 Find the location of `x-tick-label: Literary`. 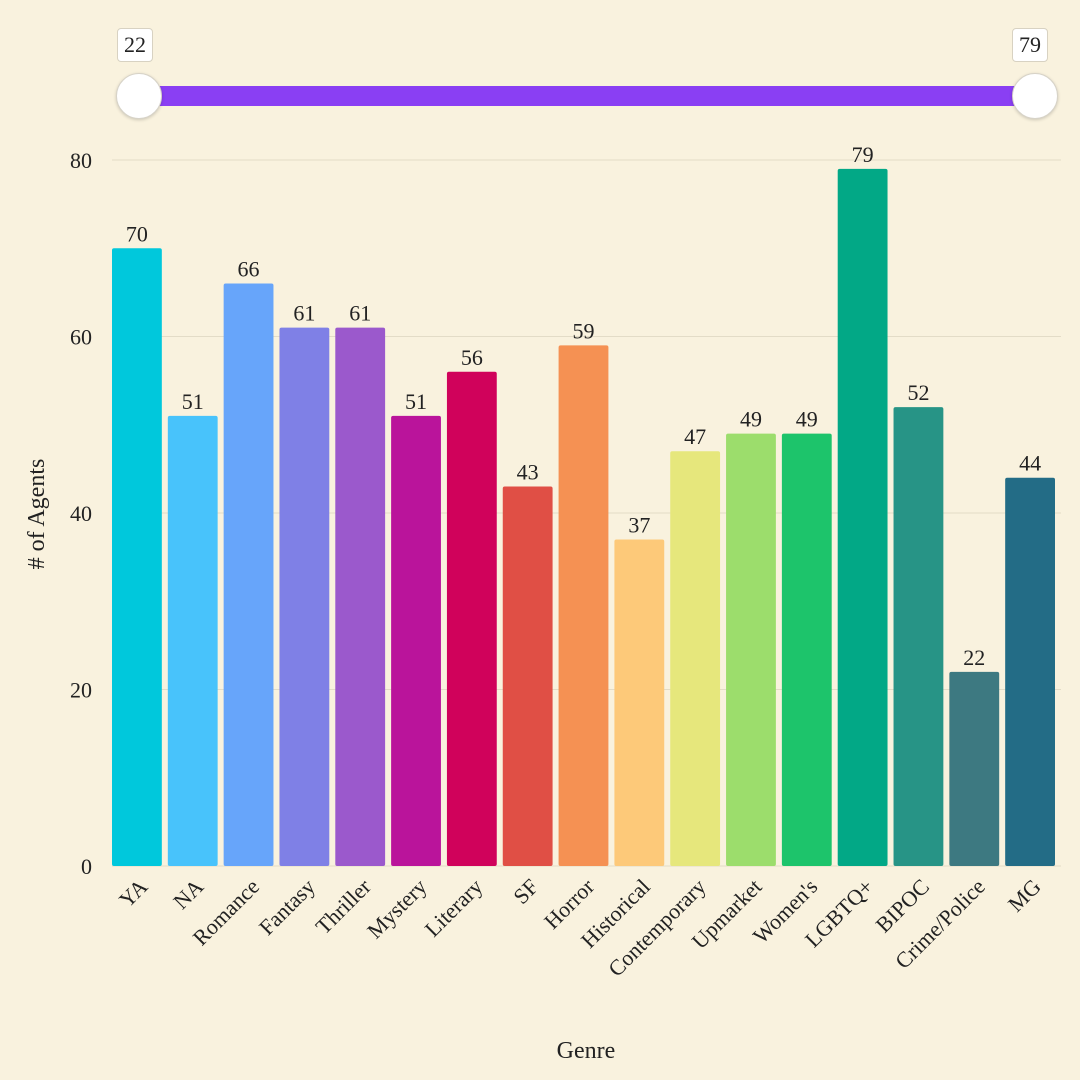

x-tick-label: Literary is located at coordinates (454, 908).